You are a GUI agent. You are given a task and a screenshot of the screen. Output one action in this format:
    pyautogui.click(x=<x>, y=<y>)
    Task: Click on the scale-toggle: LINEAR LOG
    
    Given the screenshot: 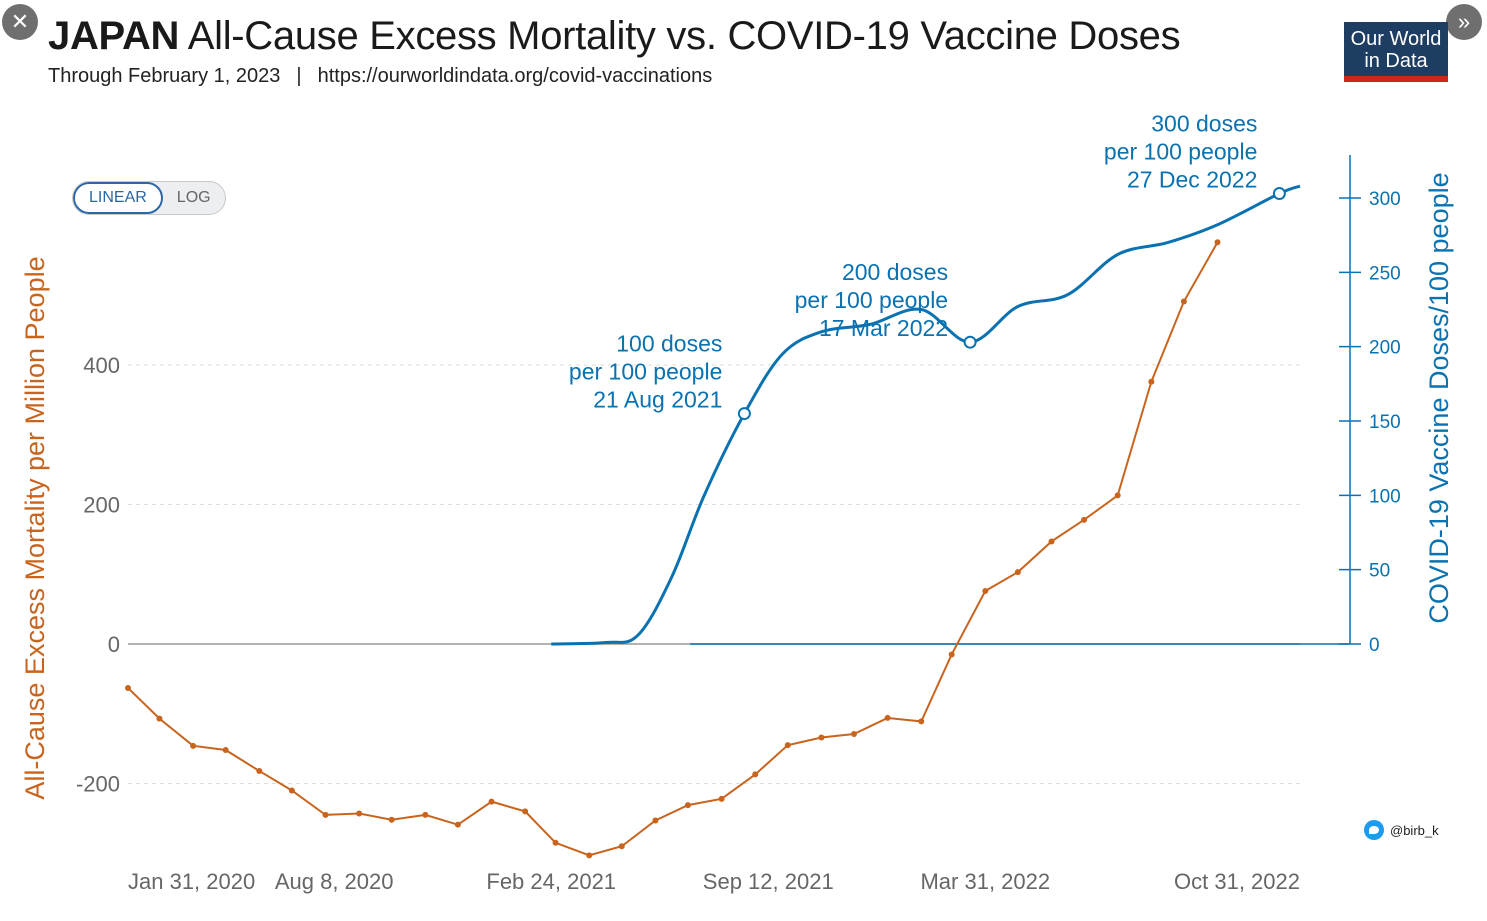 What is the action you would take?
    pyautogui.click(x=149, y=198)
    